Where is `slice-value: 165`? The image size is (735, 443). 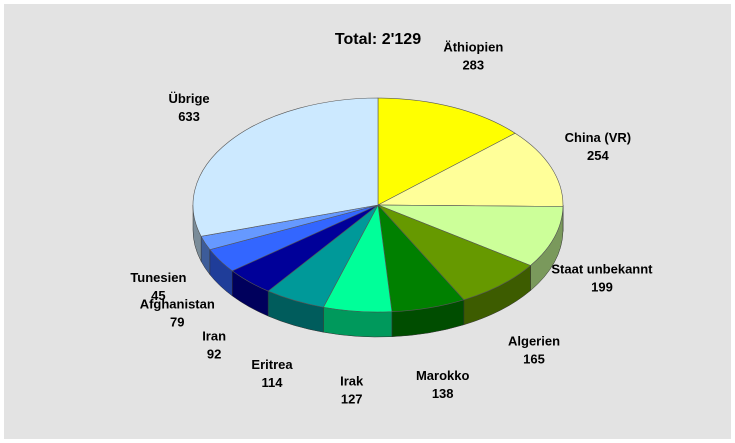
slice-value: 165 is located at coordinates (534, 359).